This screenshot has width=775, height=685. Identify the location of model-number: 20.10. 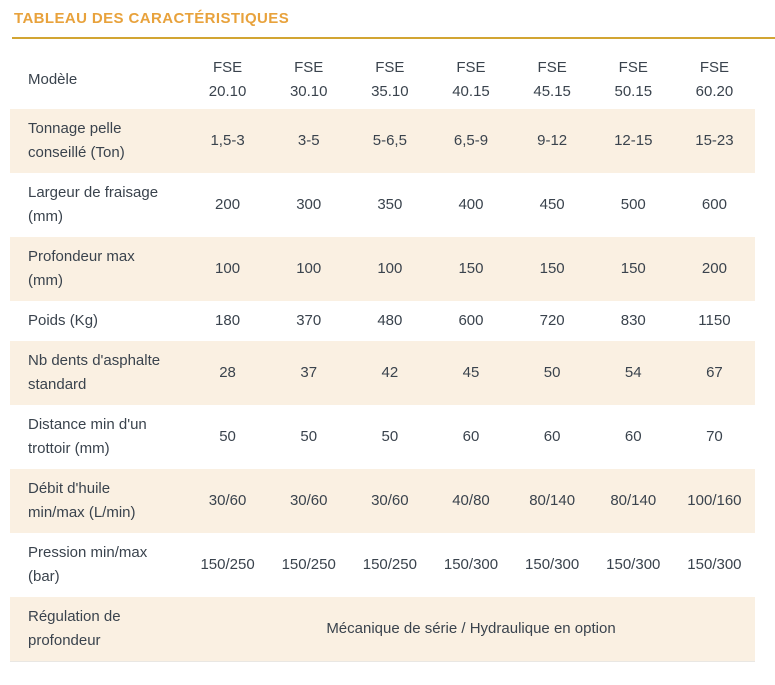
(227, 91).